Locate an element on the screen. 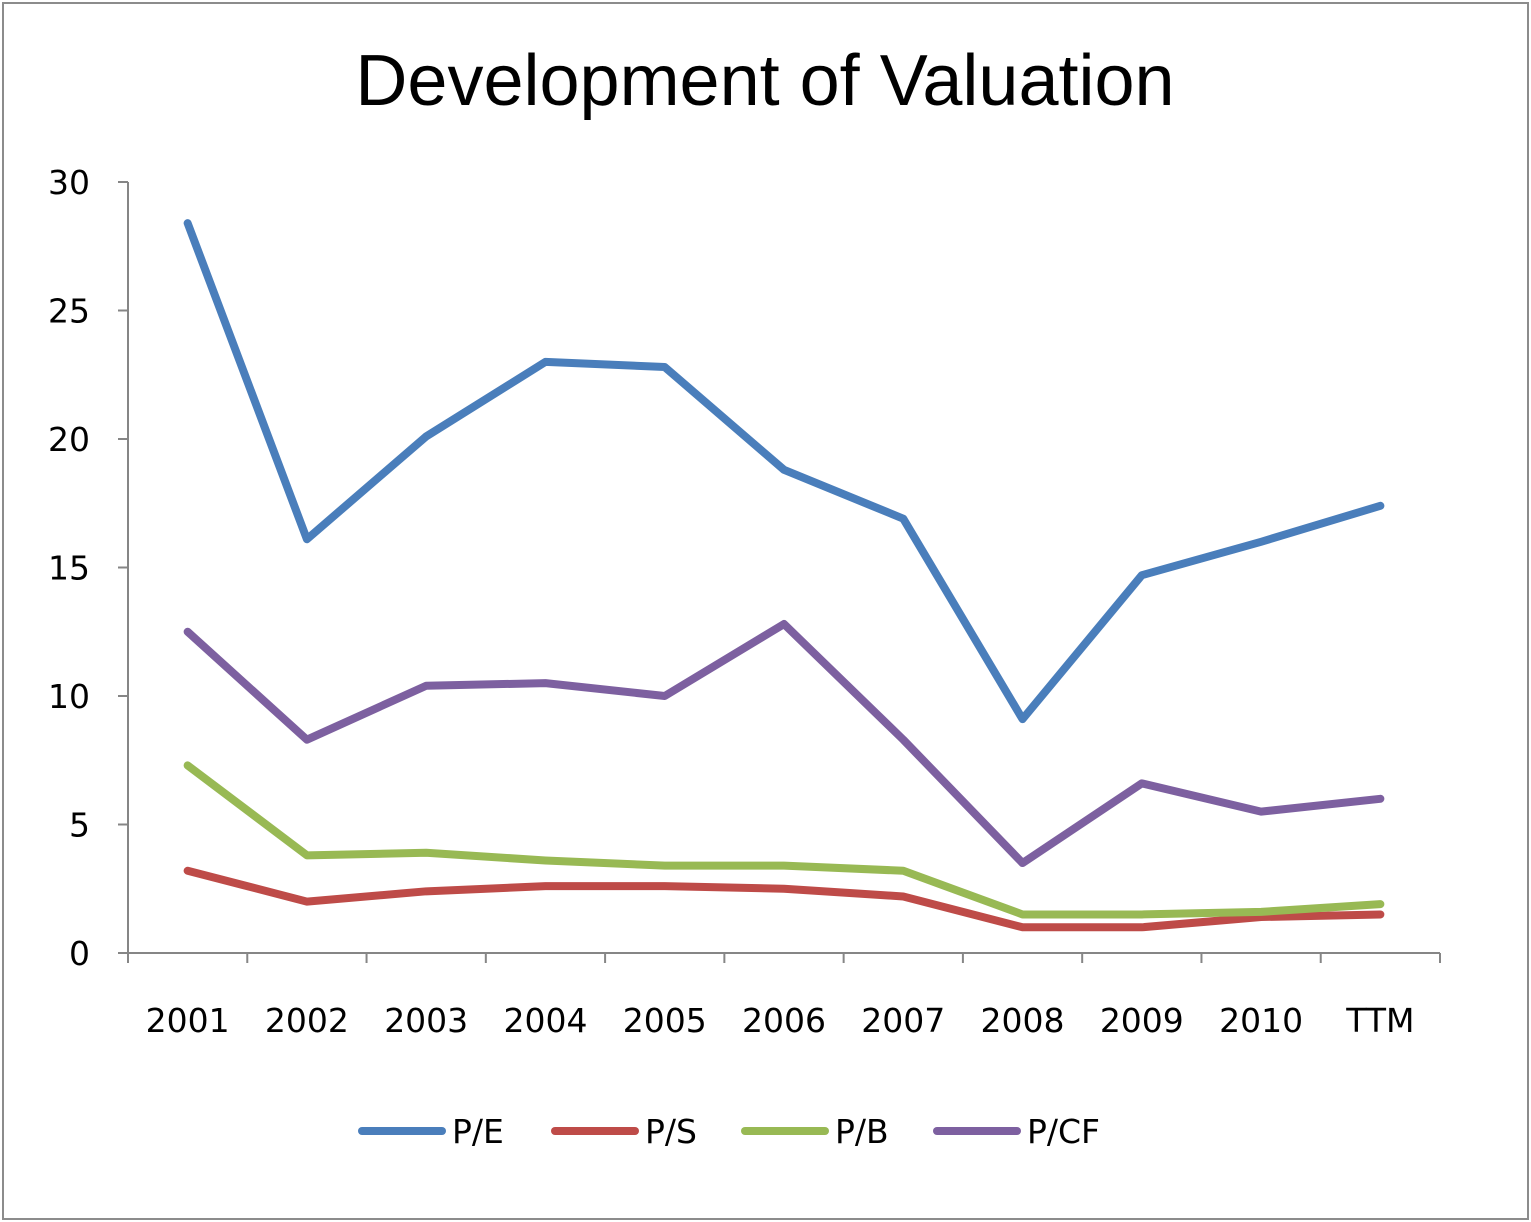 The width and height of the screenshot is (1531, 1222). x-tick-label: TTM is located at coordinates (1379, 1020).